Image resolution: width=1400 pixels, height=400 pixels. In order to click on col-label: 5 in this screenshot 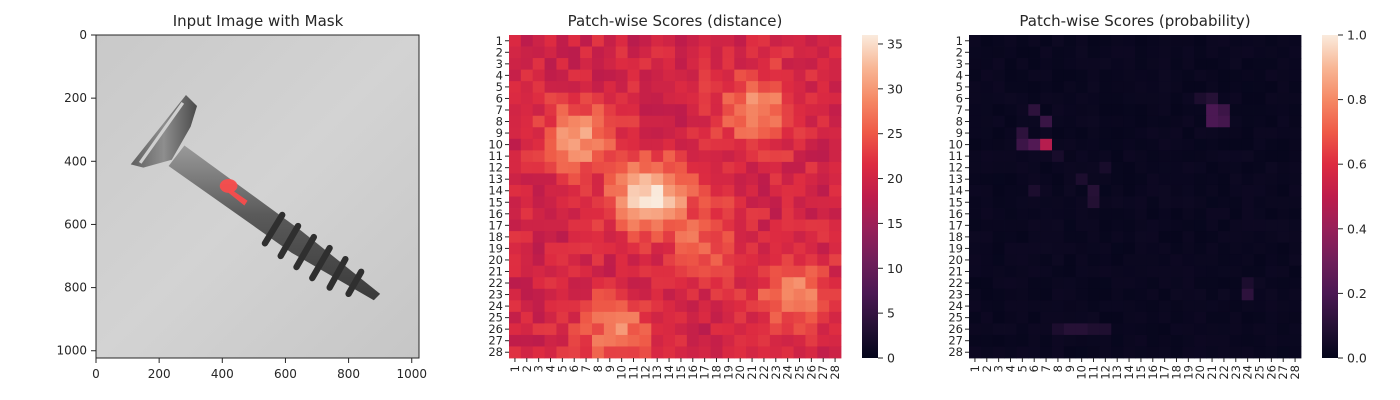, I will do `click(562, 368)`.